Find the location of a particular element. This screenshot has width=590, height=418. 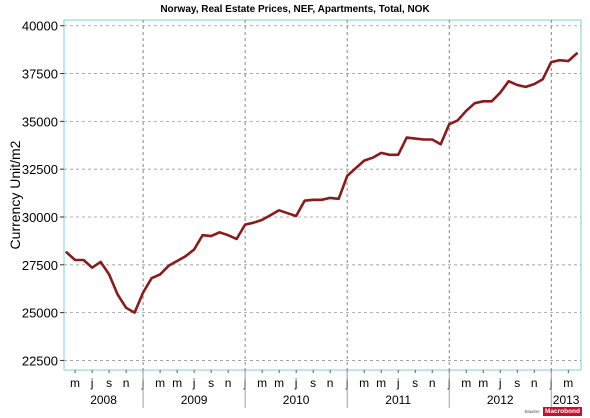

y-tick-label: 30000 is located at coordinates (40, 217).